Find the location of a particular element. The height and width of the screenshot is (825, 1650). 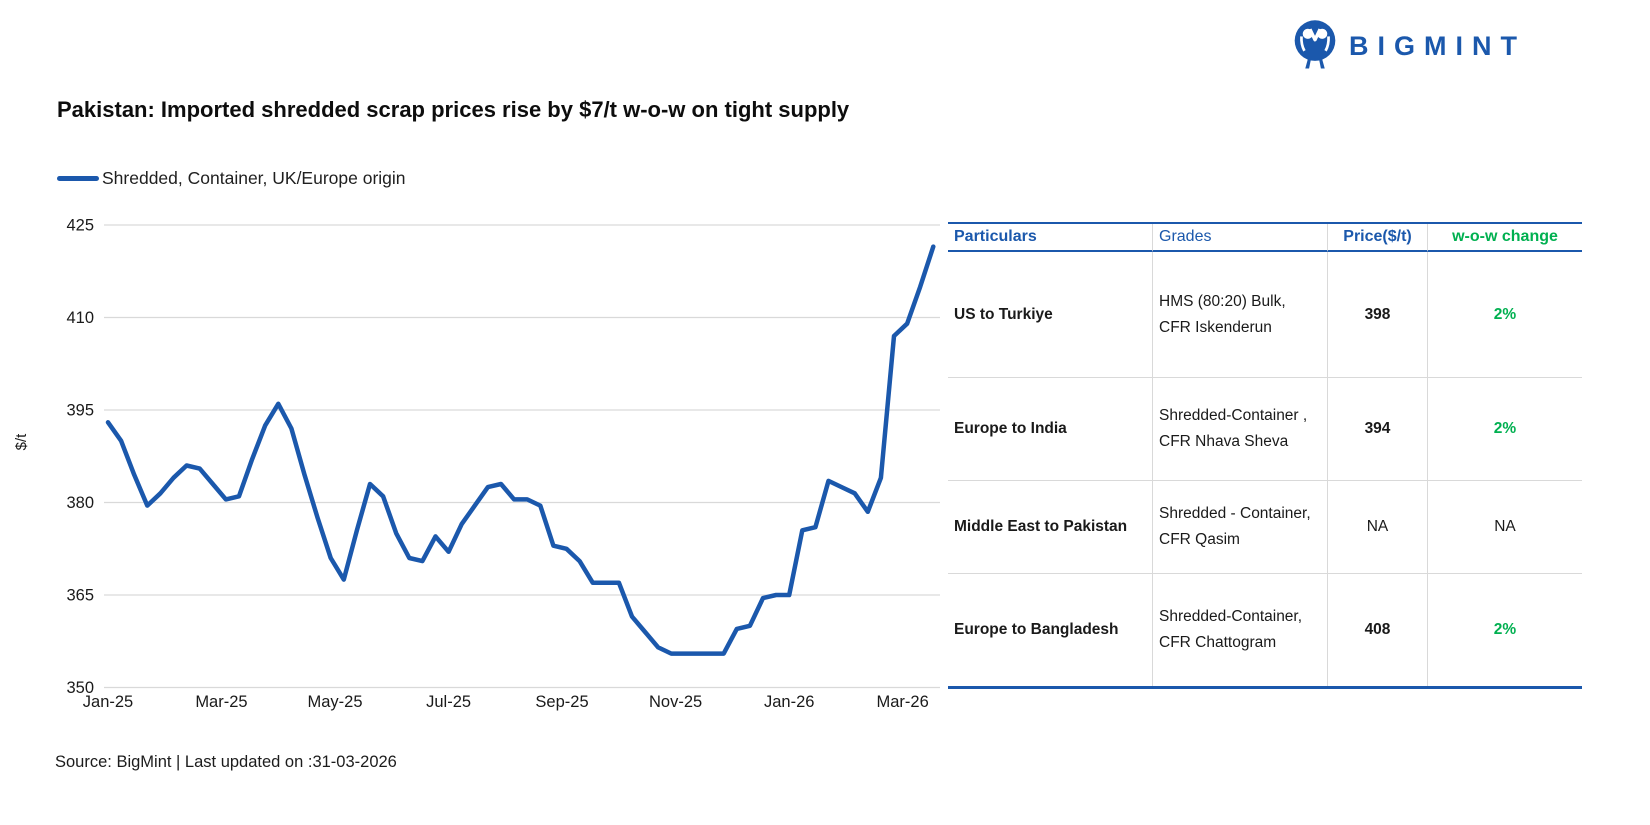

svg-text: Jul-25 is located at coordinates (448, 702).